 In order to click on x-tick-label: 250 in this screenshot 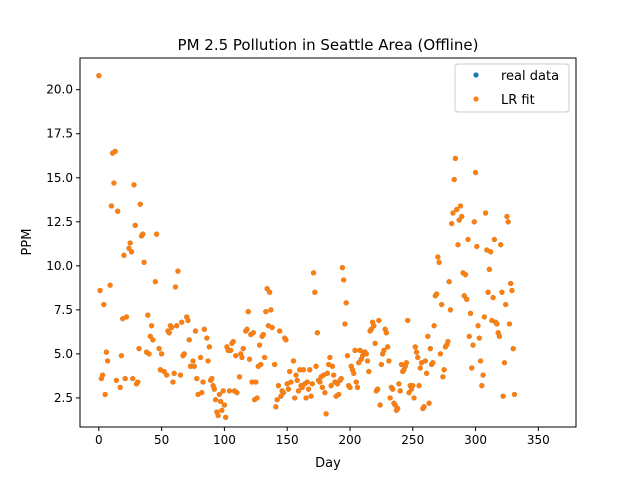, I will do `click(412, 440)`.